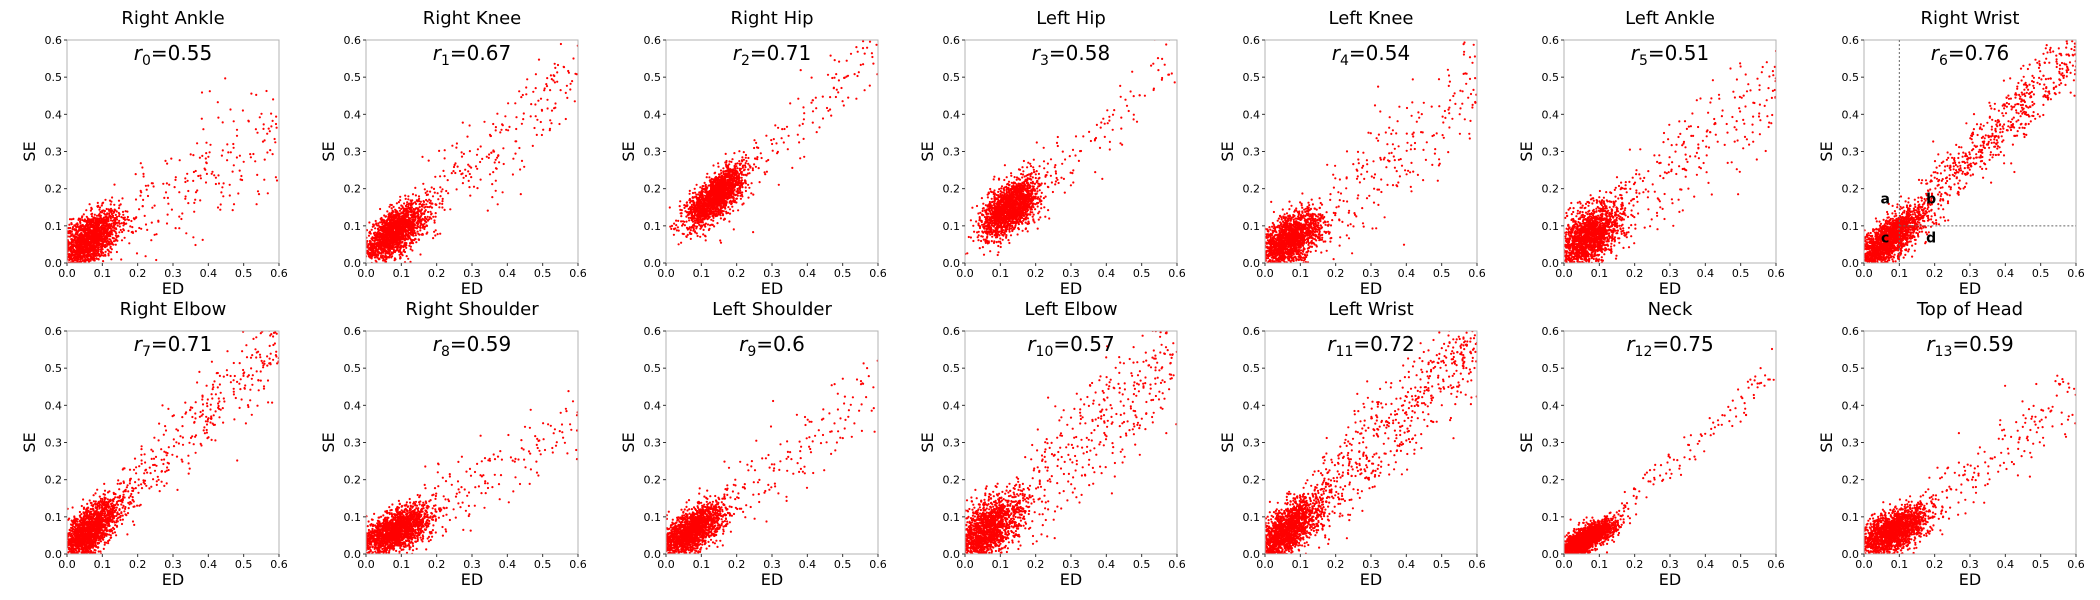 The image size is (2100, 600). What do you see at coordinates (472, 18) in the screenshot?
I see `panel-title: Right Knee` at bounding box center [472, 18].